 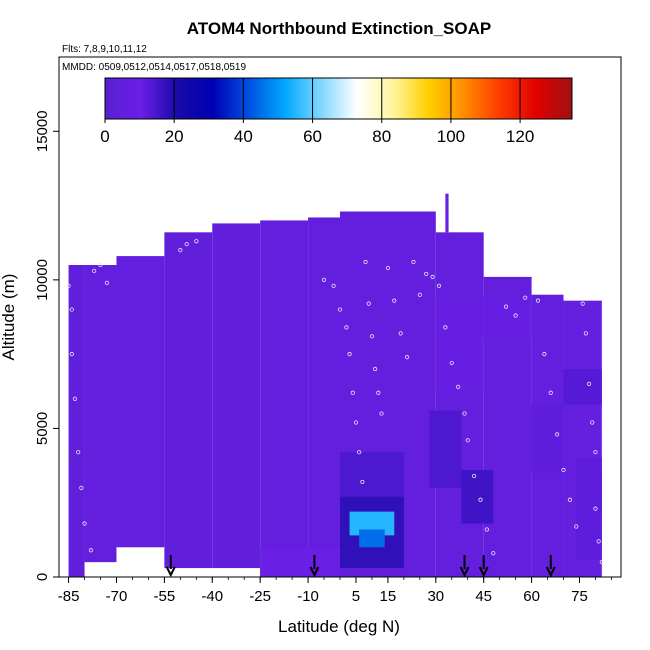 What do you see at coordinates (381, 136) in the screenshot?
I see `colorbar-tick-label: 80` at bounding box center [381, 136].